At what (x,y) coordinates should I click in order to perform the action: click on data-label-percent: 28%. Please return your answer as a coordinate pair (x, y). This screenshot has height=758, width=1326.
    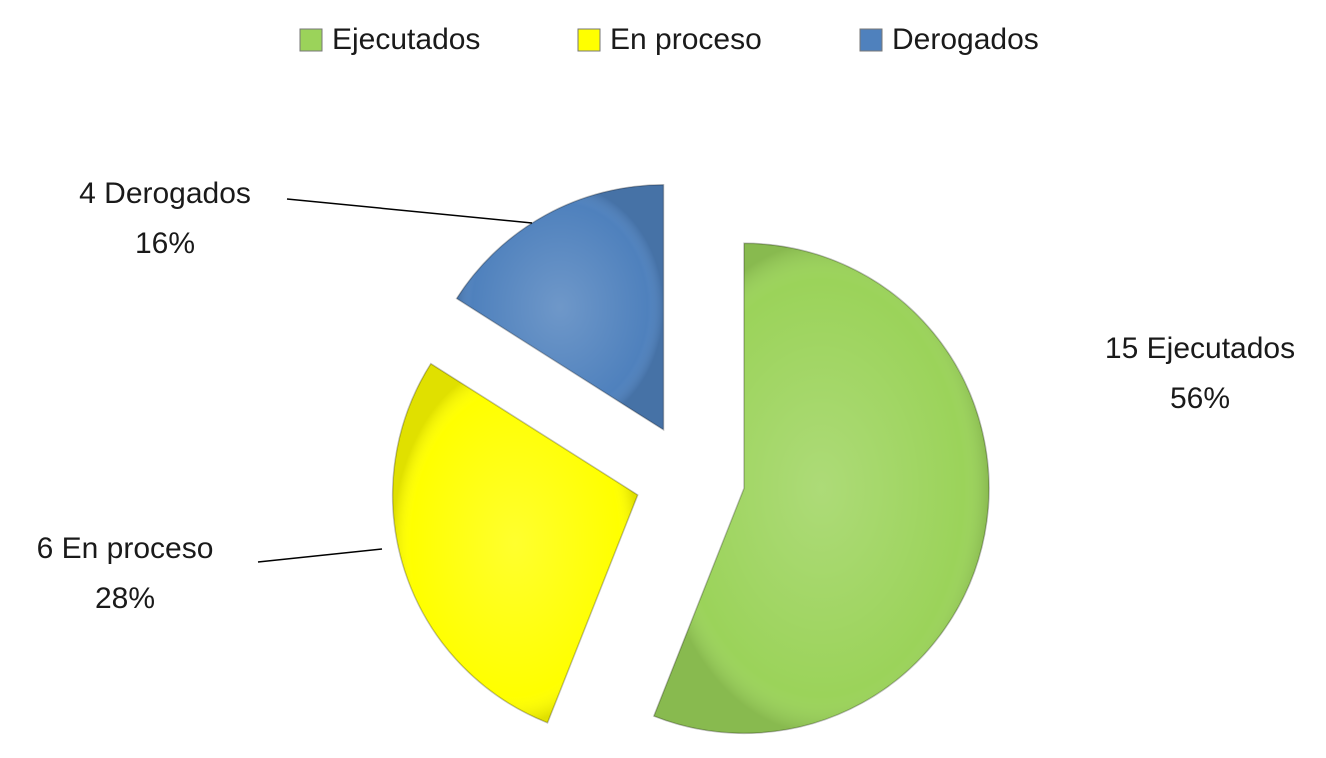
    Looking at the image, I should click on (125, 598).